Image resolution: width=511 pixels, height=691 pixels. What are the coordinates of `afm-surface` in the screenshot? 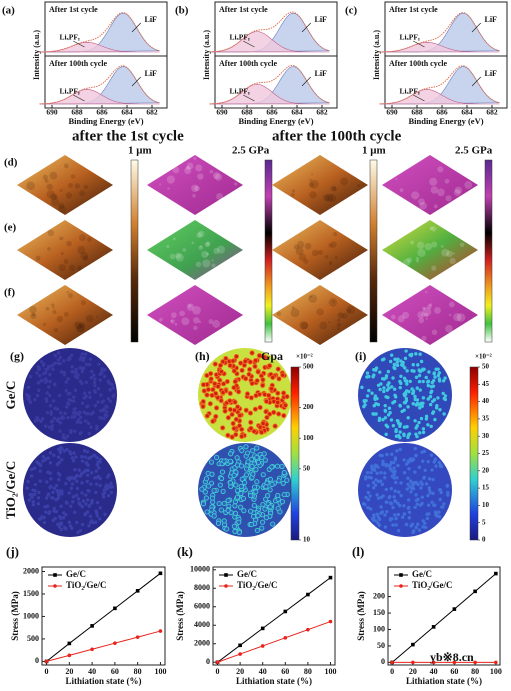 It's located at (195, 250).